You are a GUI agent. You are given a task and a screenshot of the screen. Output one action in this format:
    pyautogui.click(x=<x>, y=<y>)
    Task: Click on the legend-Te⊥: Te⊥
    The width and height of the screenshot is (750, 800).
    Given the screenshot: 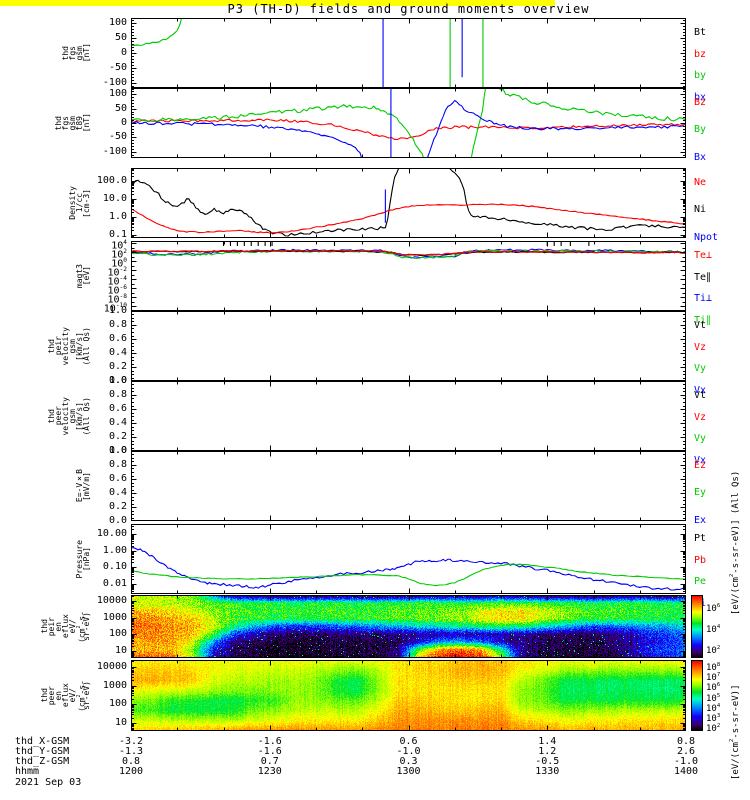 What is the action you would take?
    pyautogui.click(x=703, y=255)
    